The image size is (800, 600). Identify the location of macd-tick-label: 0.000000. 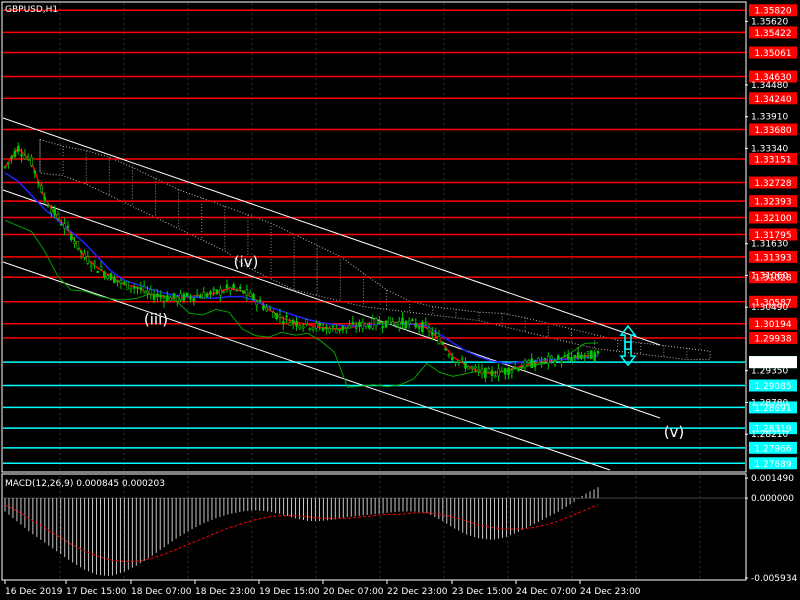
(772, 499).